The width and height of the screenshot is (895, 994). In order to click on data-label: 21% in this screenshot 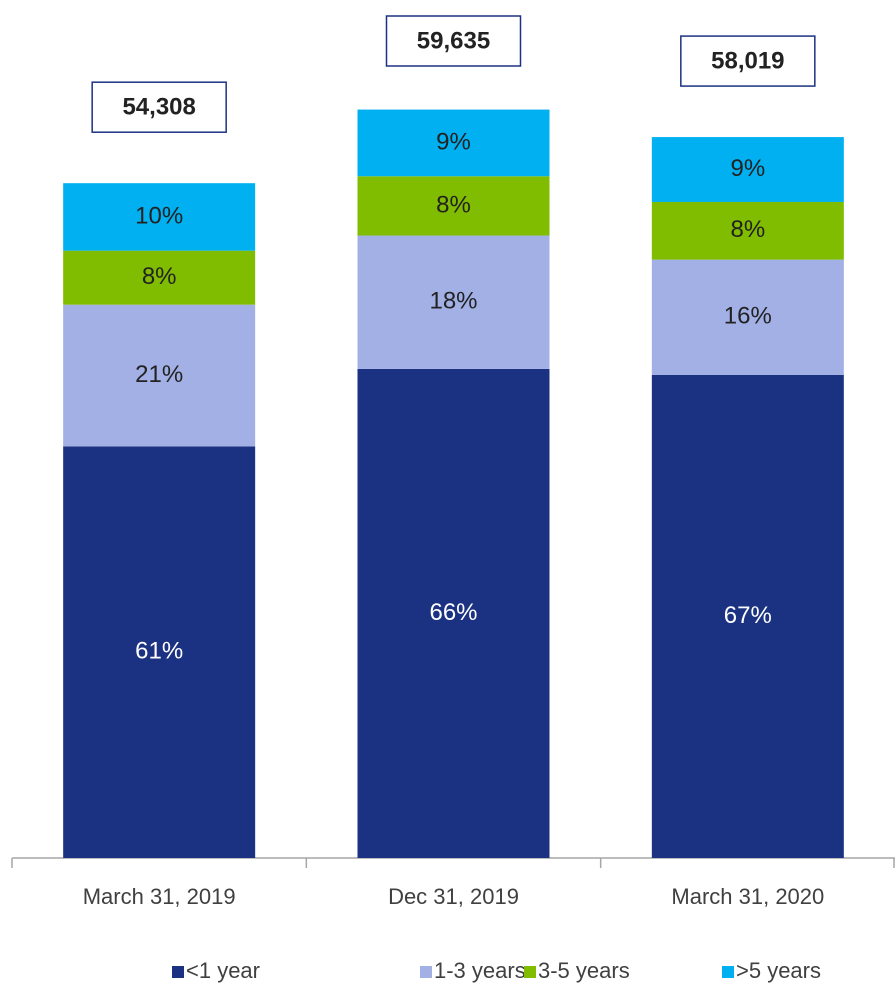, I will do `click(159, 374)`.